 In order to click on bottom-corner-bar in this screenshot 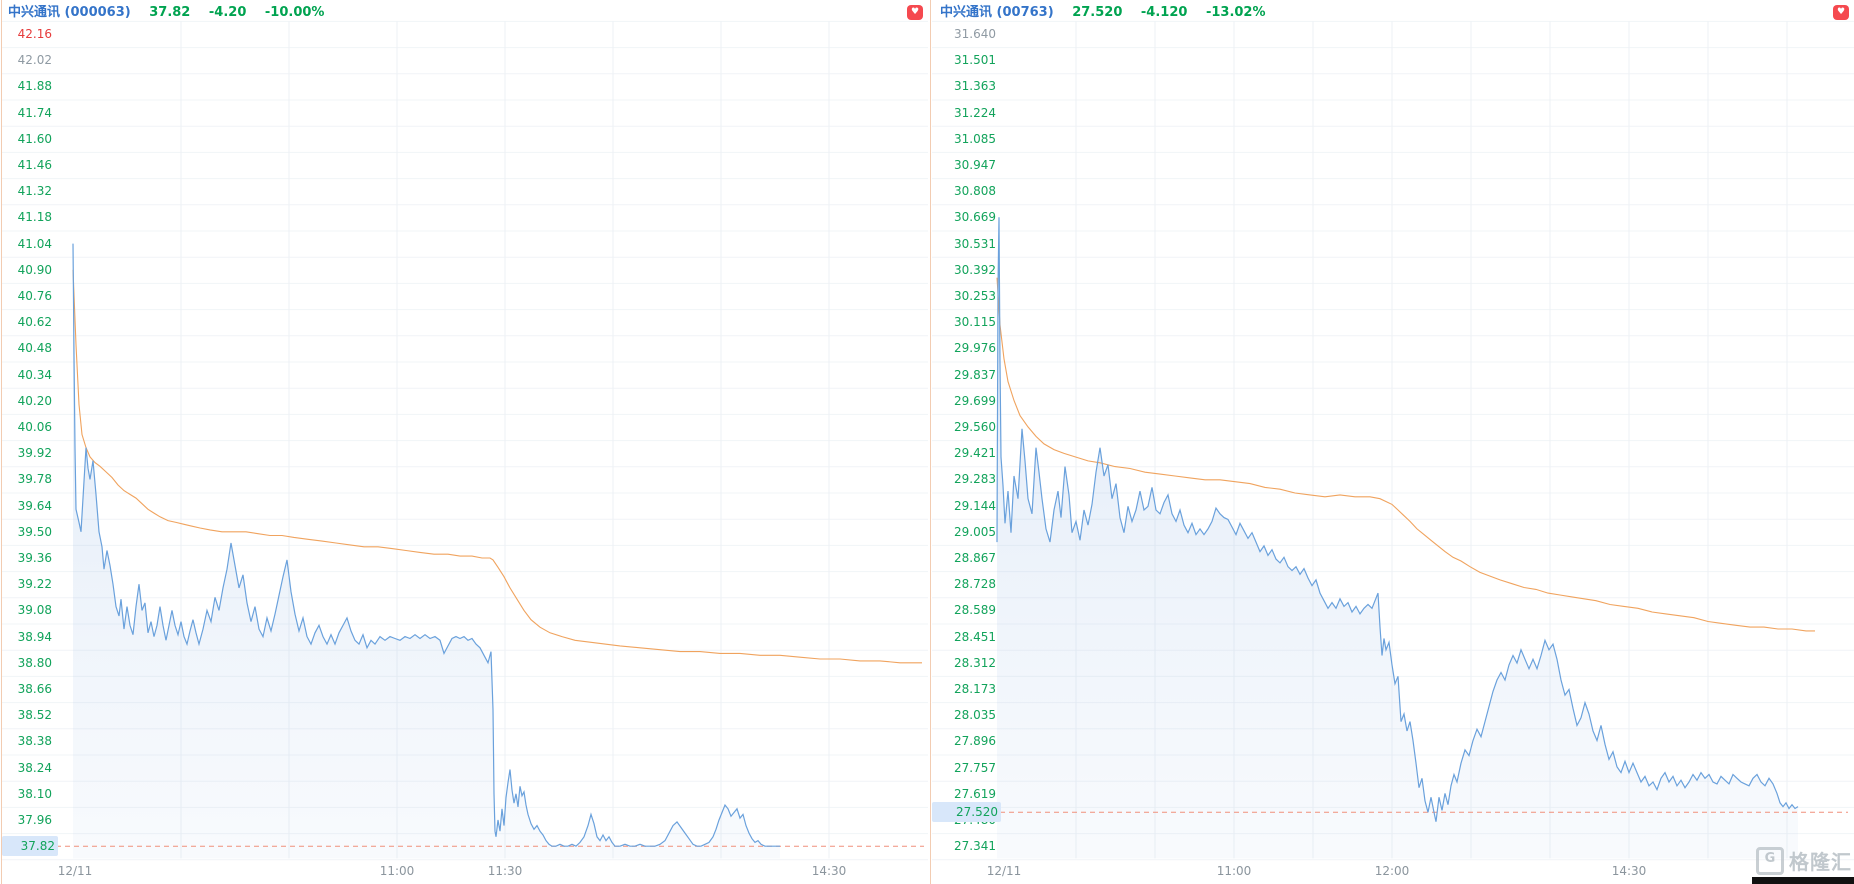, I will do `click(1803, 880)`.